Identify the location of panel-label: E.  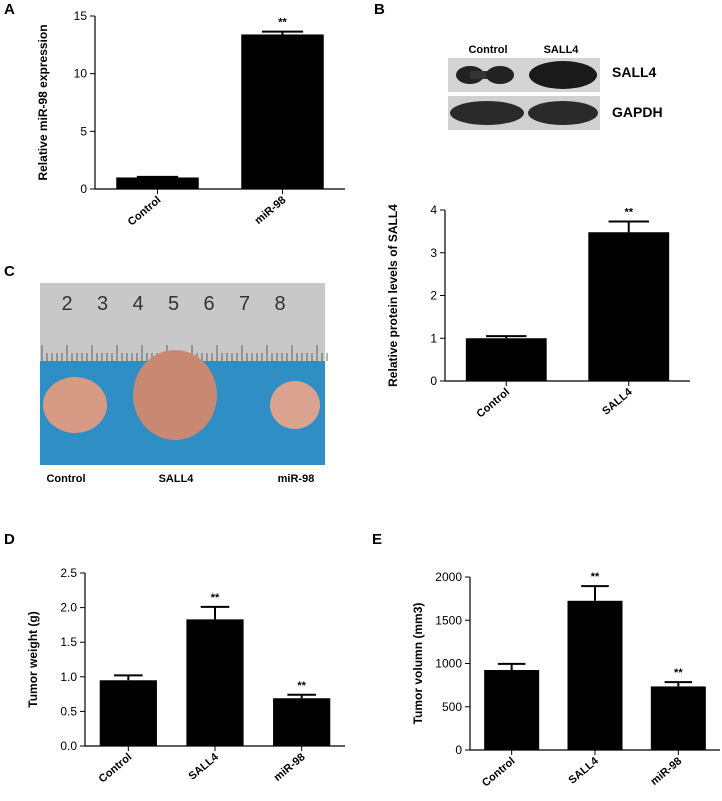
(377, 539).